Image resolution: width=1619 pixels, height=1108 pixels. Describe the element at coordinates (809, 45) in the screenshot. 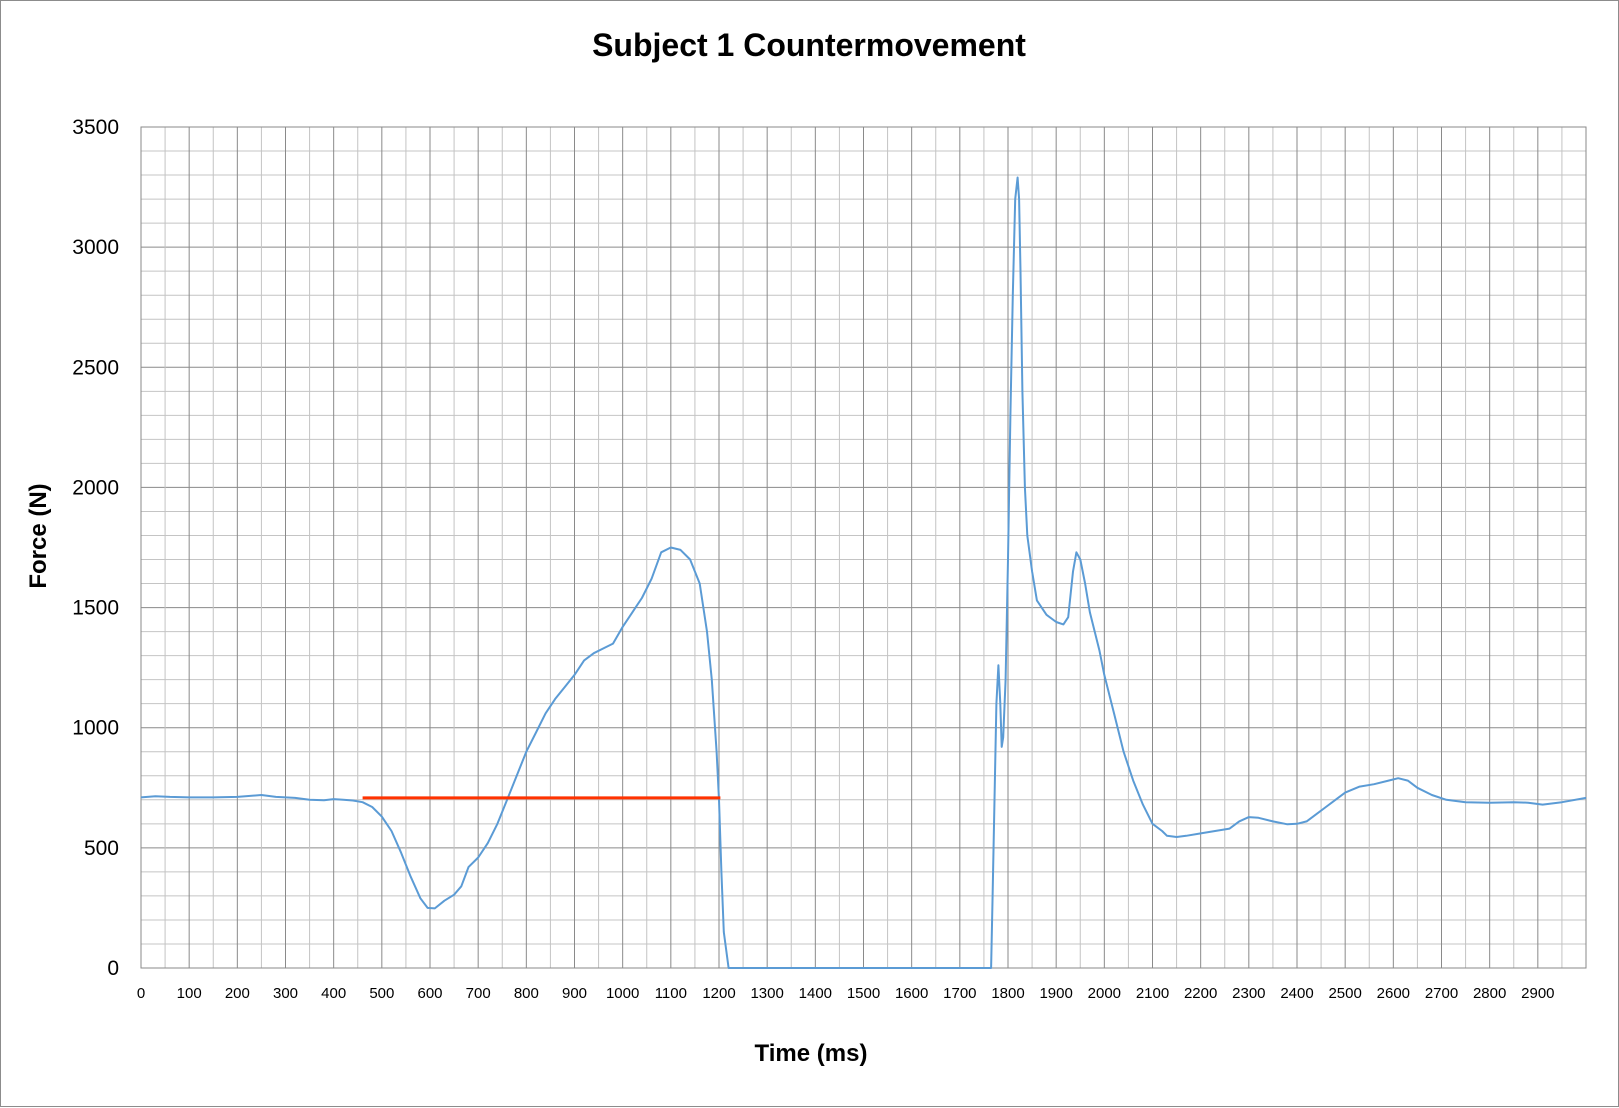

I see `chart-title: Subject 1 Countermovement` at that location.